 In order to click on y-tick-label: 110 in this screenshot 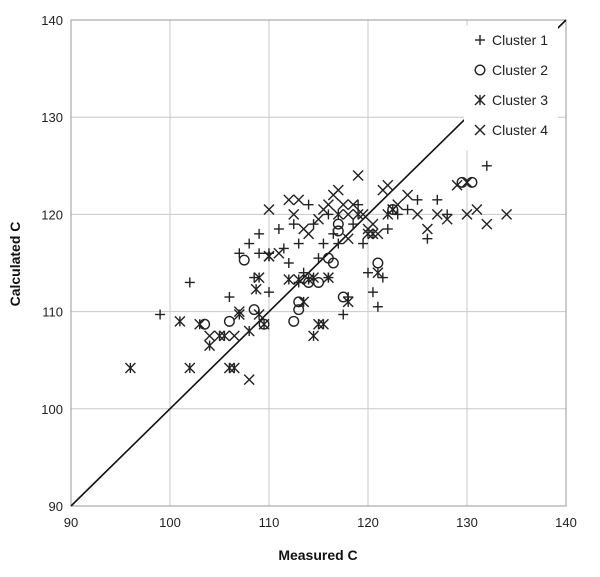, I will do `click(52, 312)`.